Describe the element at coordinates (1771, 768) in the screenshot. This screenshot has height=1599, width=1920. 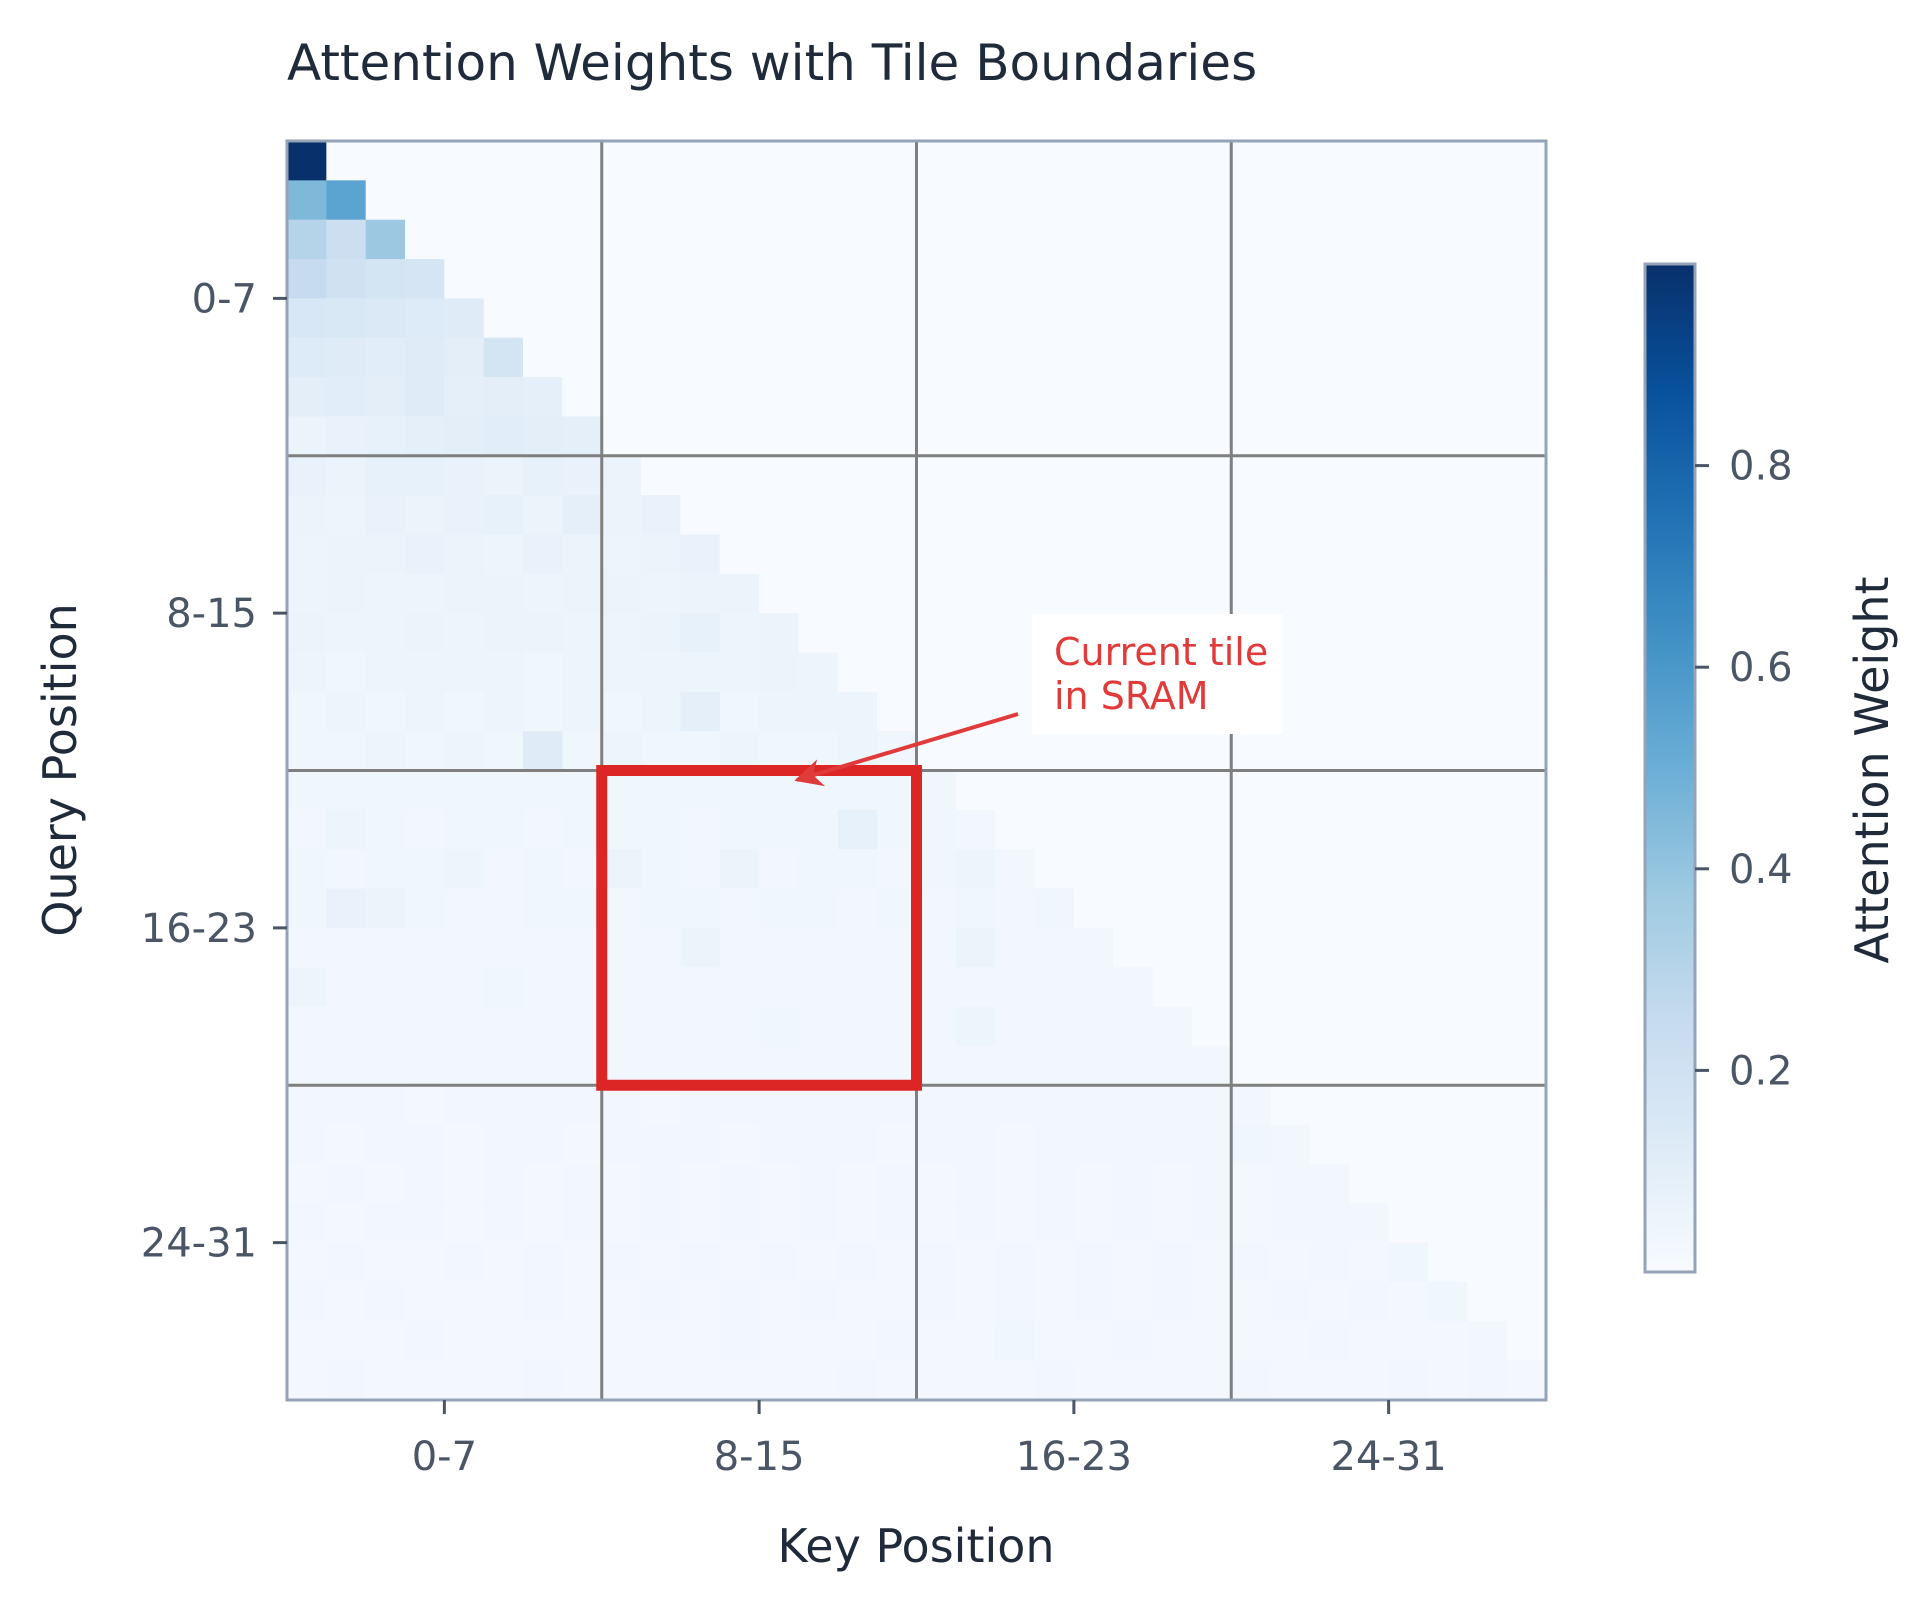
I see `colorbar: 0.2 0.4 0.6 0.8 Attention Weight` at that location.